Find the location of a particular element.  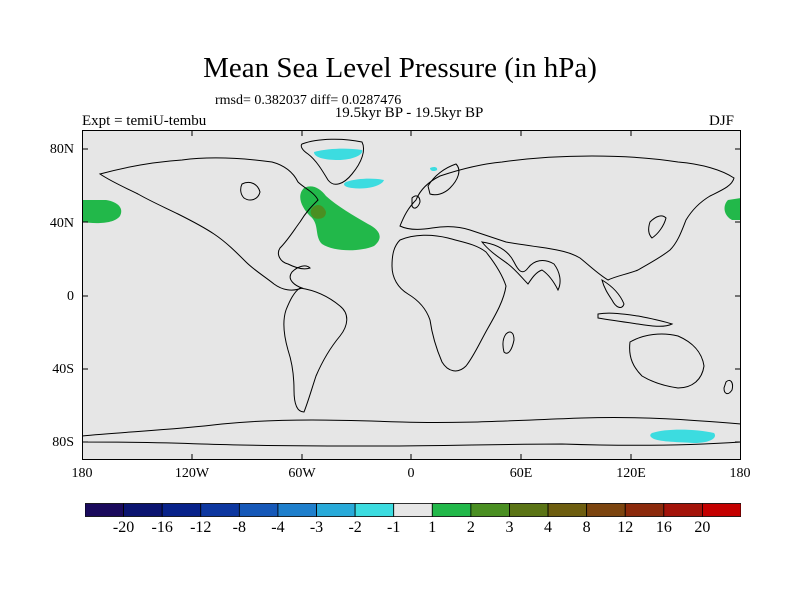

coastline-japan is located at coordinates (657, 227).